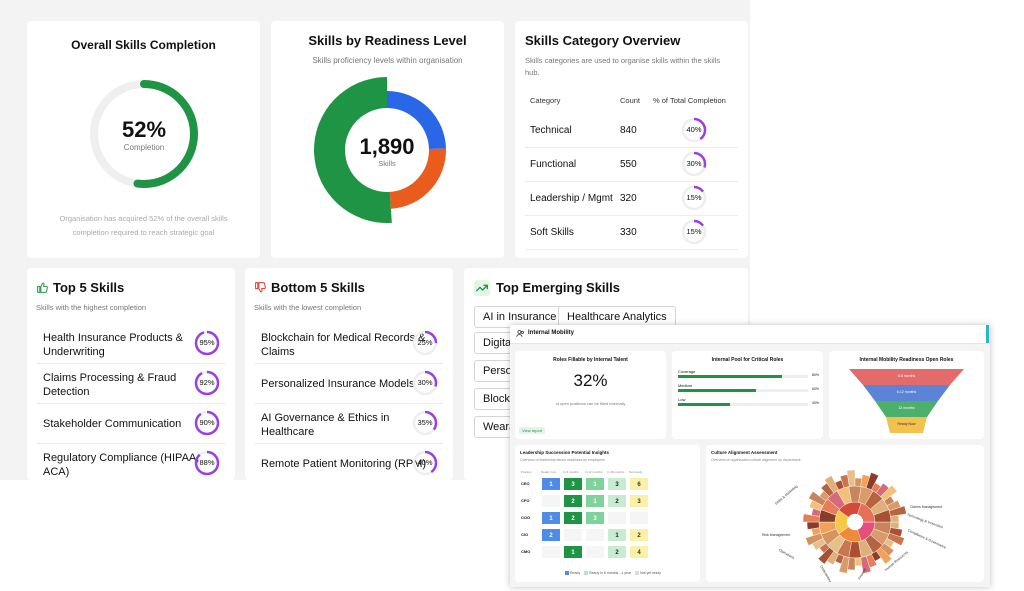  I want to click on skill-name-line2: ACA), so click(56, 472).